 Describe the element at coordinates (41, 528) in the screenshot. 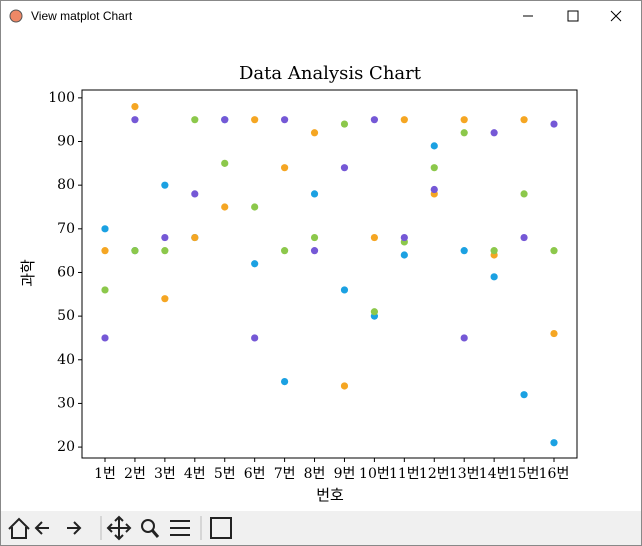

I see `back-button` at that location.